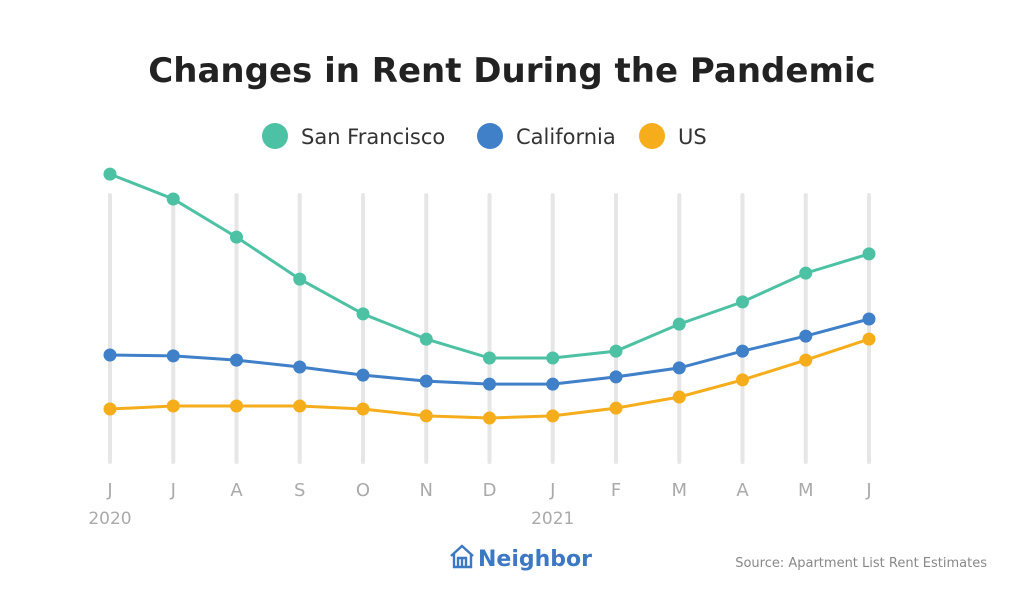 Image resolution: width=1024 pixels, height=605 pixels. Describe the element at coordinates (426, 490) in the screenshot. I see `x-tick-label: N` at that location.